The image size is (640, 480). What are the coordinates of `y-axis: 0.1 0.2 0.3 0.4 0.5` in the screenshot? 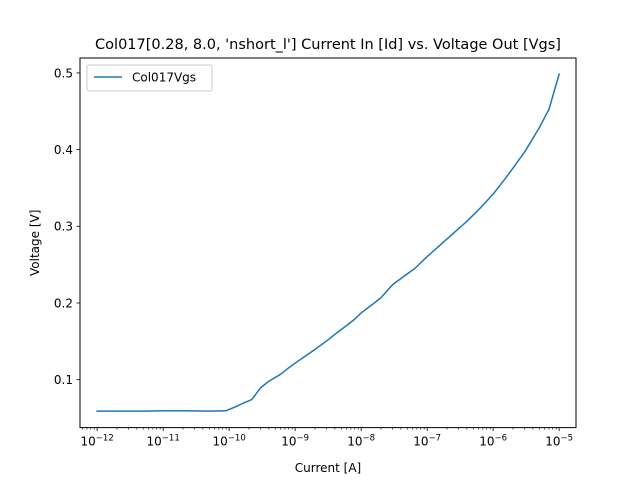 It's located at (67, 226).